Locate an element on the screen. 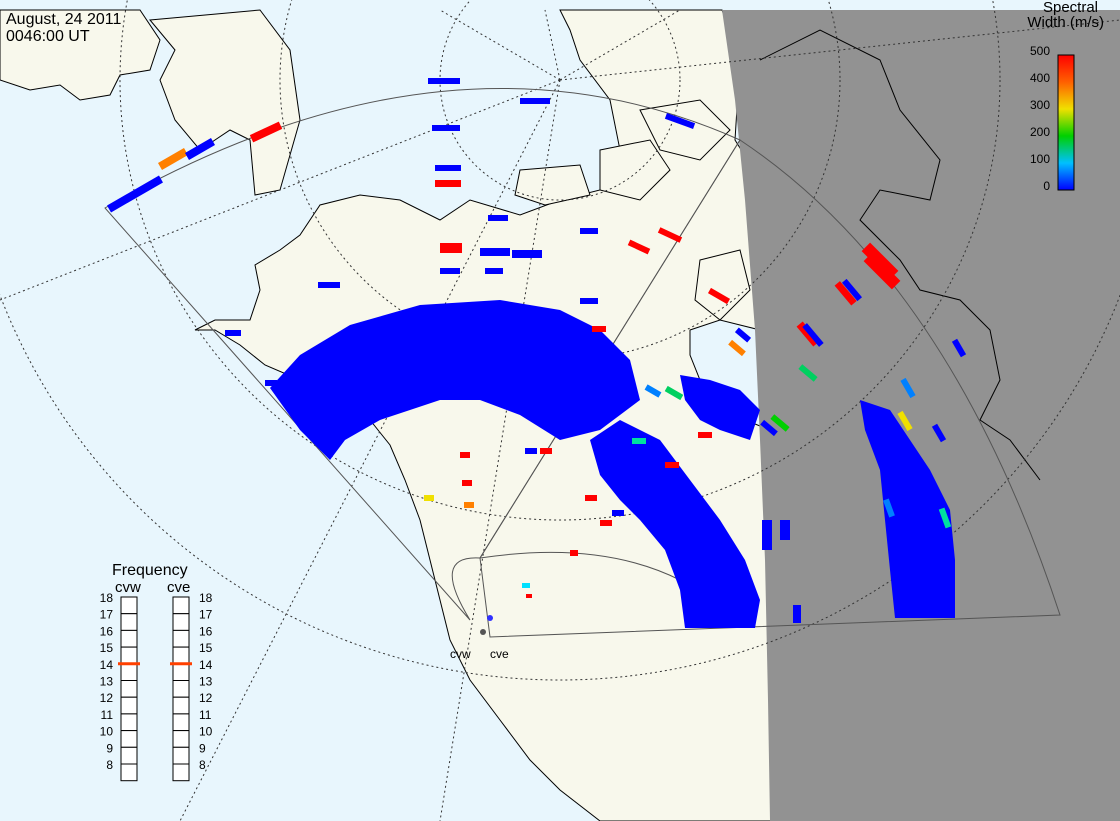 The image size is (1120, 821). landmass-hudson-bay-island is located at coordinates (722, 285).